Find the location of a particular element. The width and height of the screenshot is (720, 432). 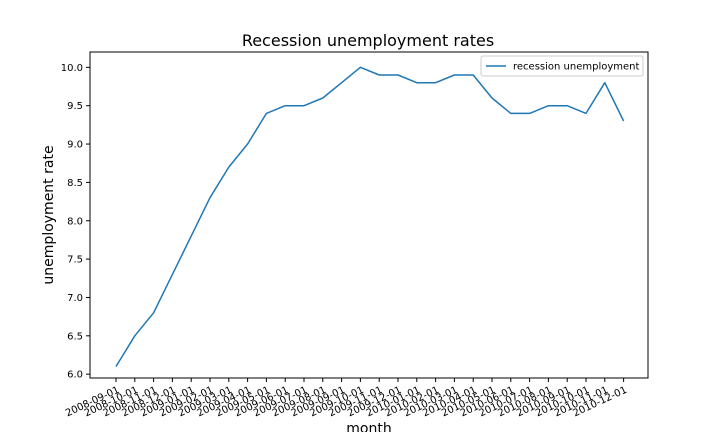

y-tick-label: 8.0 is located at coordinates (75, 221).